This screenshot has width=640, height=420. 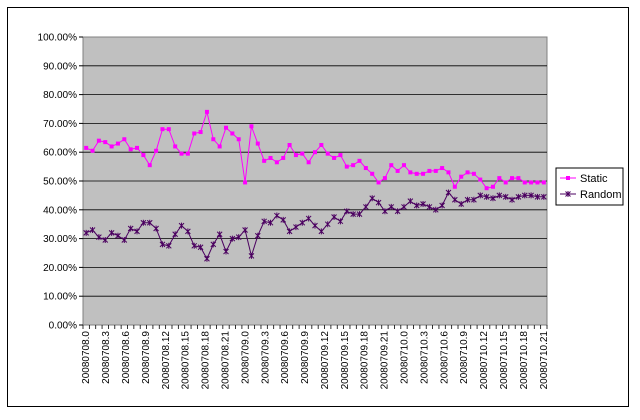 I want to click on x-tick-label: 20080708.18, so click(x=206, y=360).